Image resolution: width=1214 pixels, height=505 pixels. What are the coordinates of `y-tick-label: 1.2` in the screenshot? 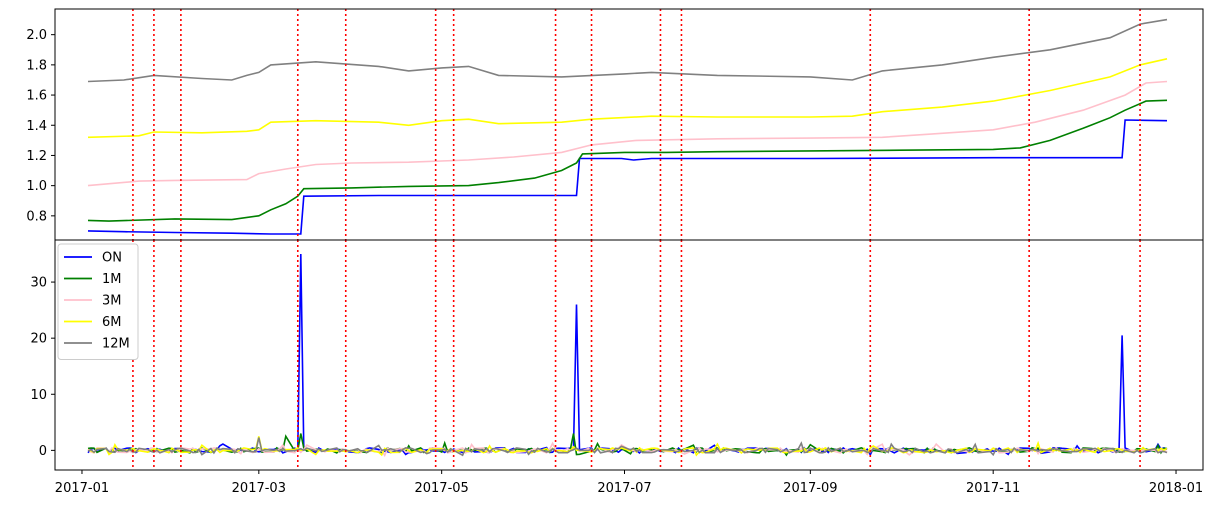 It's located at (36, 156).